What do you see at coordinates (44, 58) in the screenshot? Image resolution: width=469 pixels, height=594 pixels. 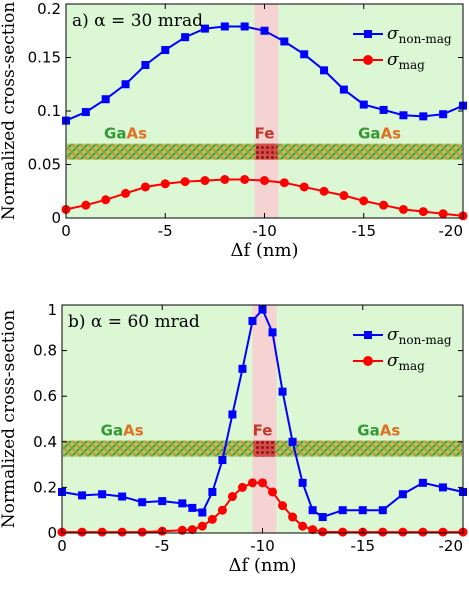 I see `y-tick-label: 0.15` at bounding box center [44, 58].